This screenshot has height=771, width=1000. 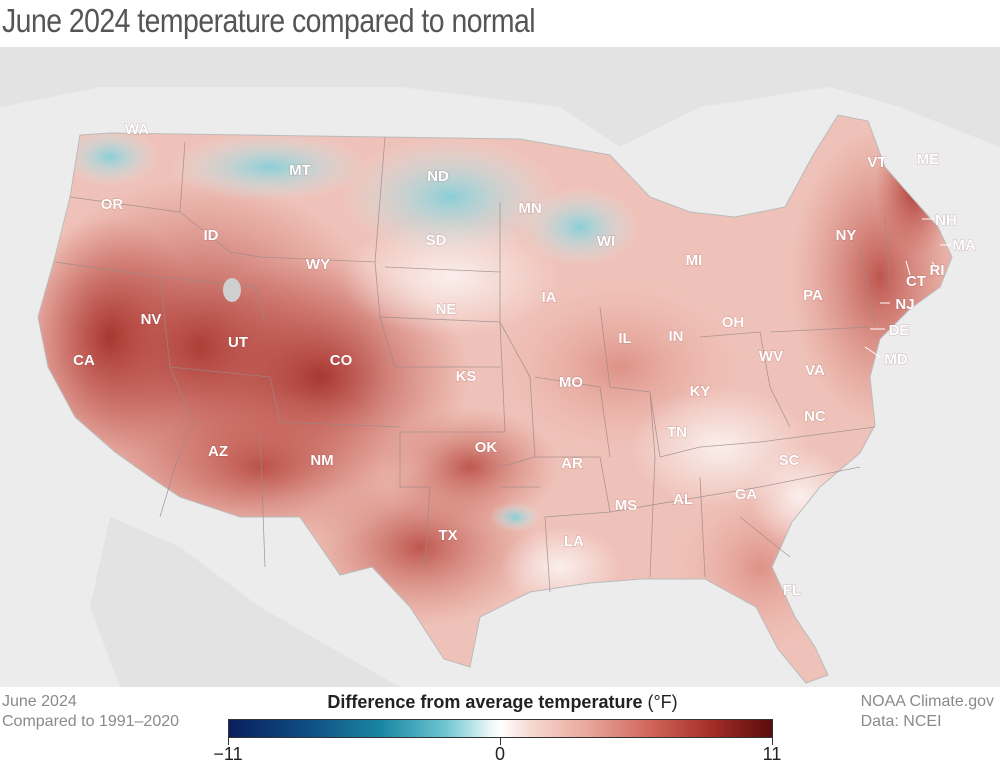 What do you see at coordinates (436, 240) in the screenshot?
I see `state-label-sd: SD` at bounding box center [436, 240].